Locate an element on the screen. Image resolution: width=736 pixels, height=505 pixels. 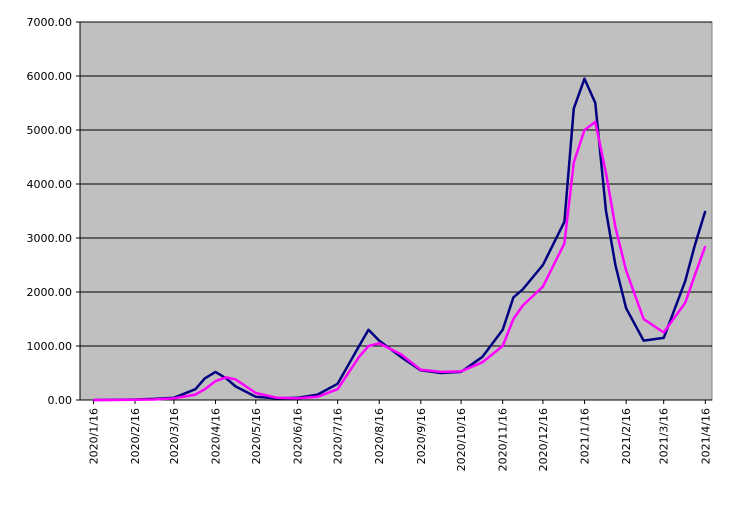
y-tick-label: 2000.00 is located at coordinates (50, 292).